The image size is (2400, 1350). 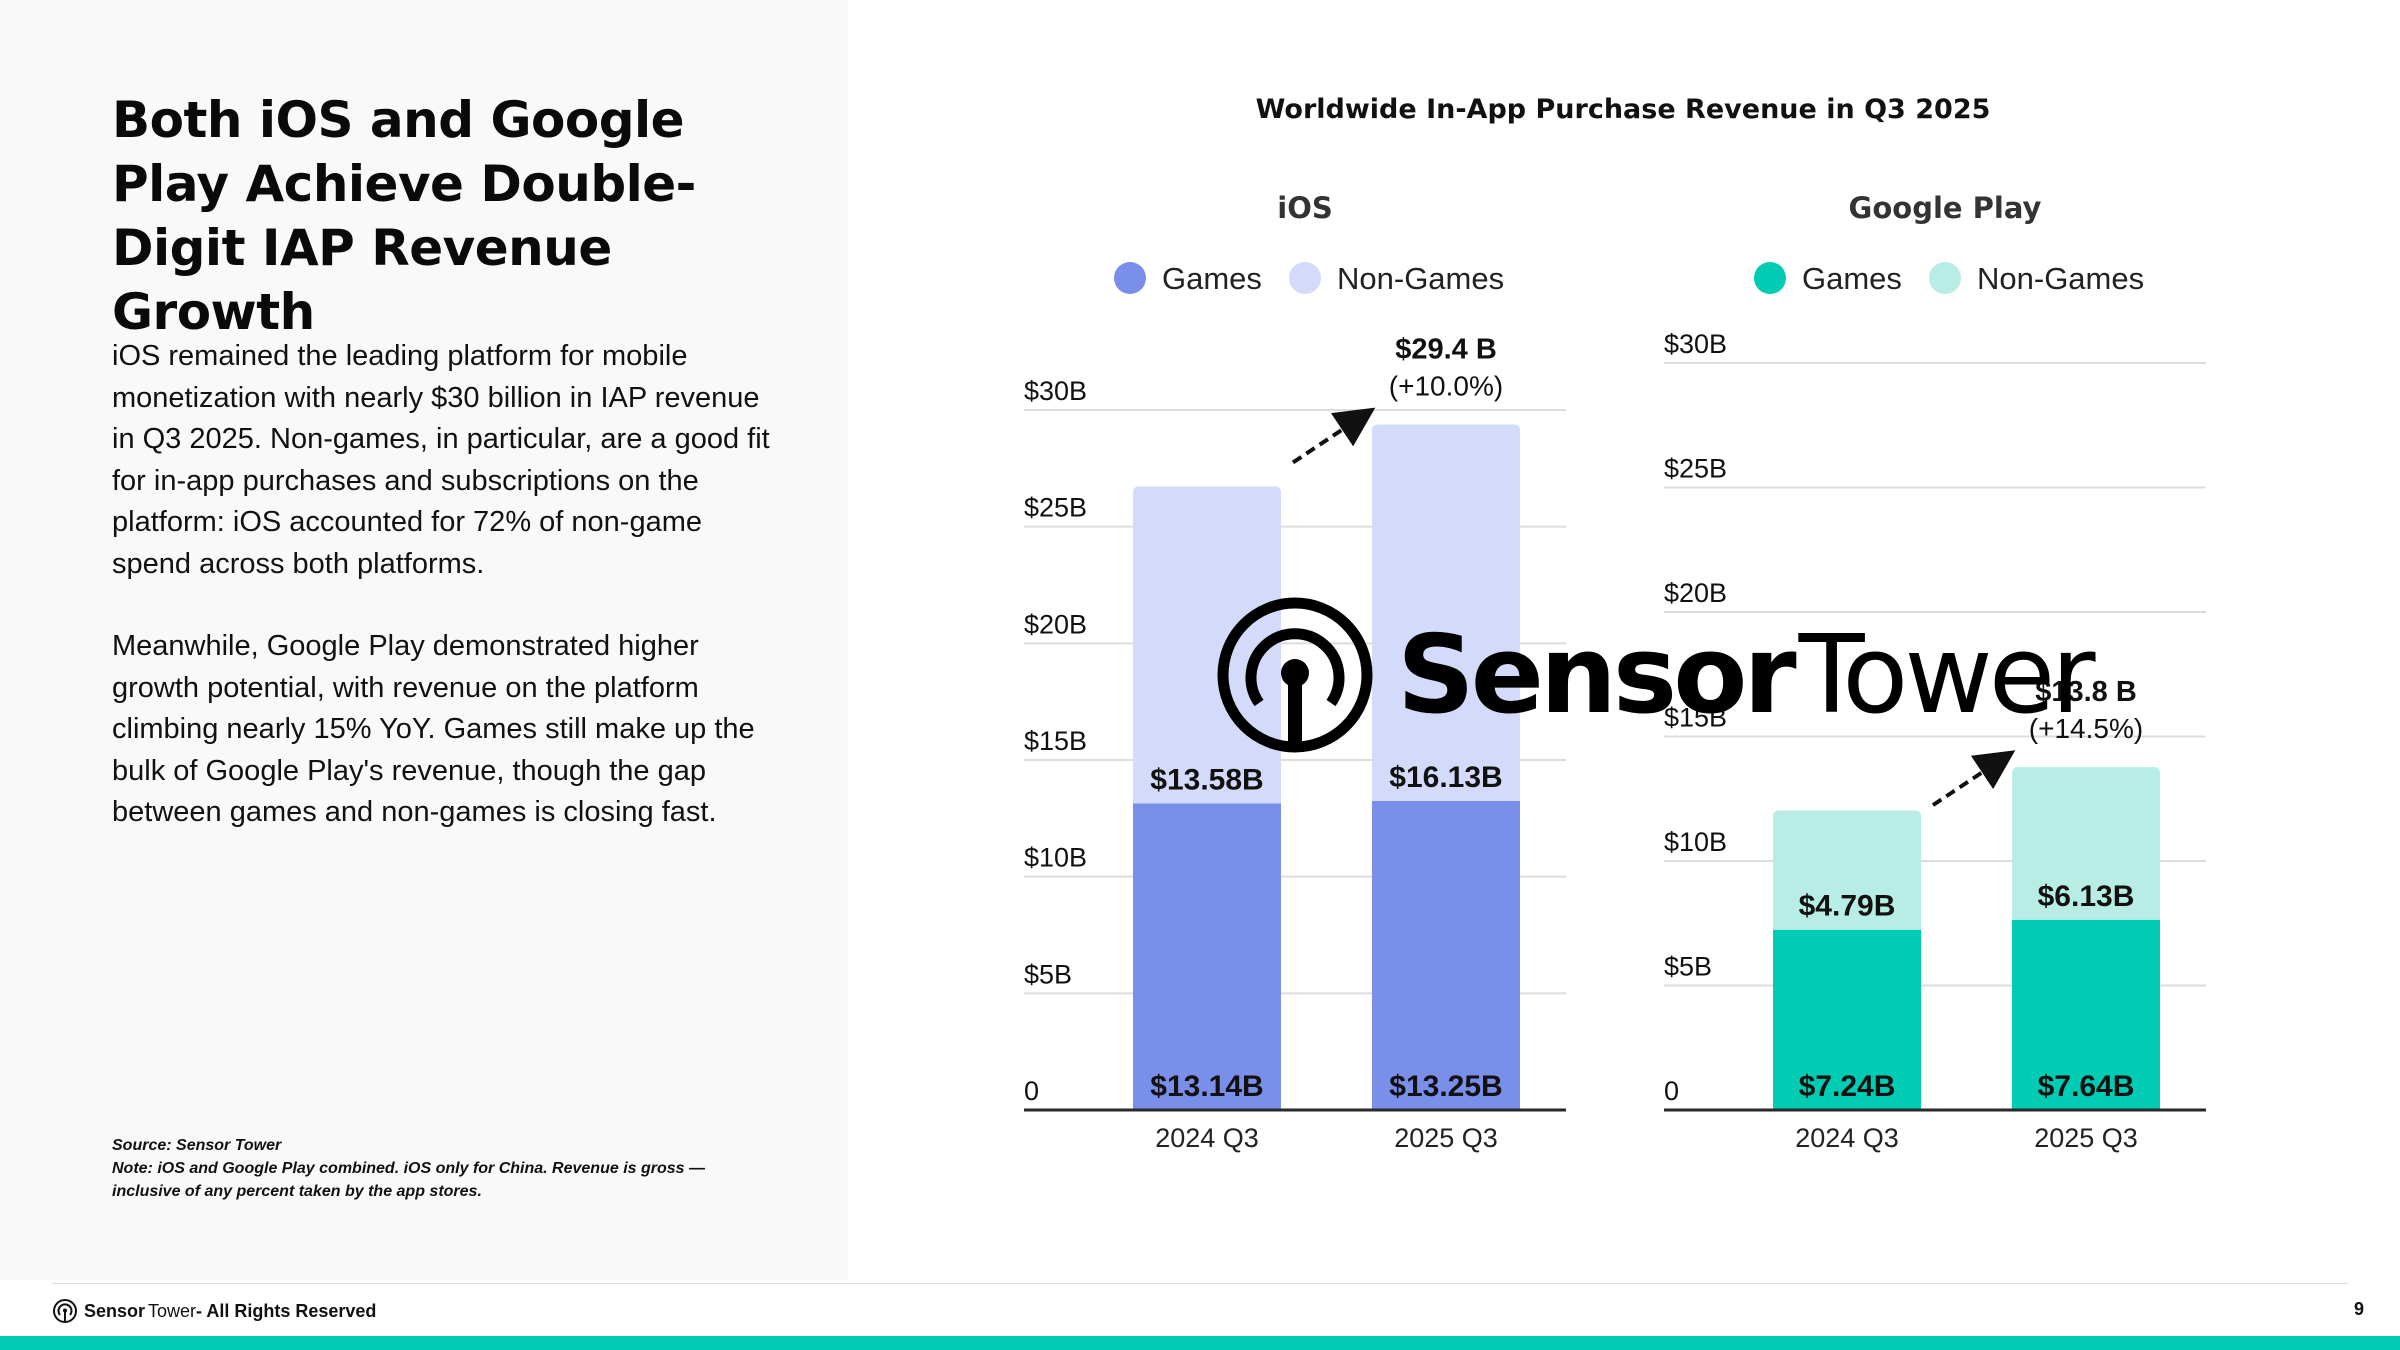 I want to click on data-label: $7.24B, so click(x=1847, y=1086).